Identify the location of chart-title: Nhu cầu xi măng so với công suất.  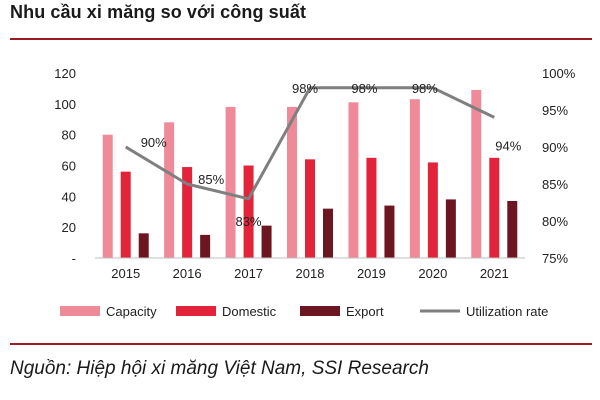
(158, 12).